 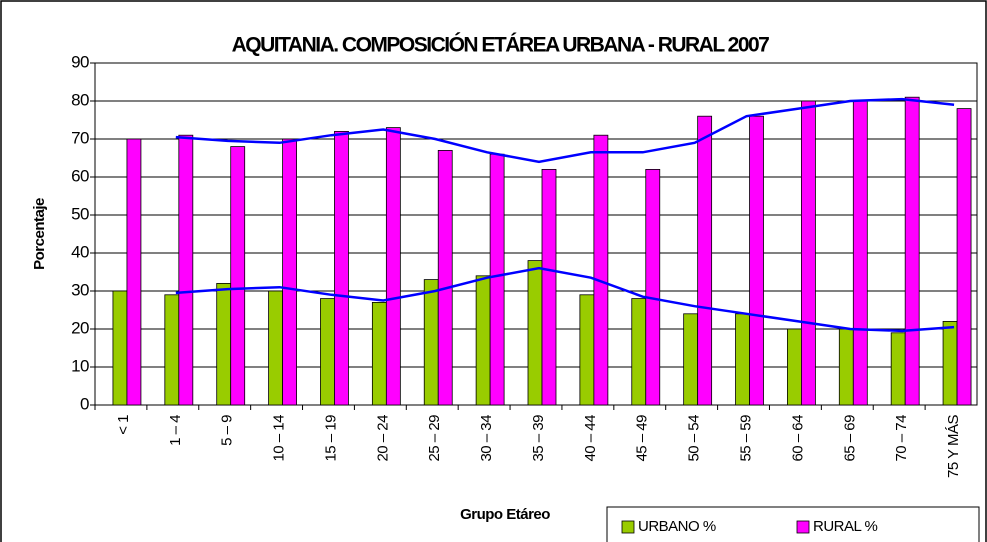 What do you see at coordinates (793, 524) in the screenshot?
I see `legend` at bounding box center [793, 524].